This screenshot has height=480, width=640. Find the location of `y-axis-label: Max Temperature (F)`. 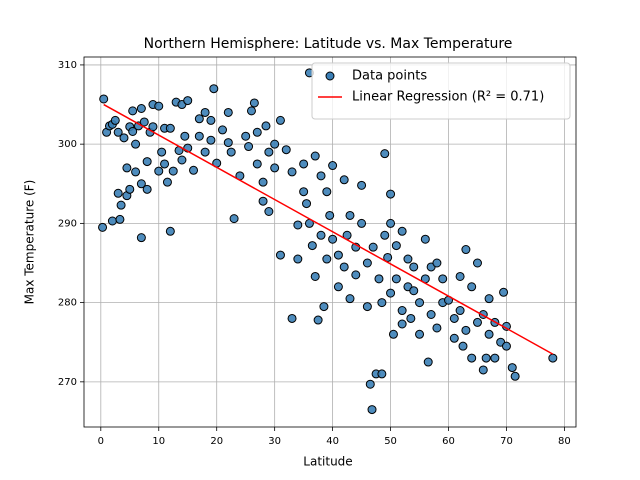

y-axis-label: Max Temperature (F) is located at coordinates (30, 242).